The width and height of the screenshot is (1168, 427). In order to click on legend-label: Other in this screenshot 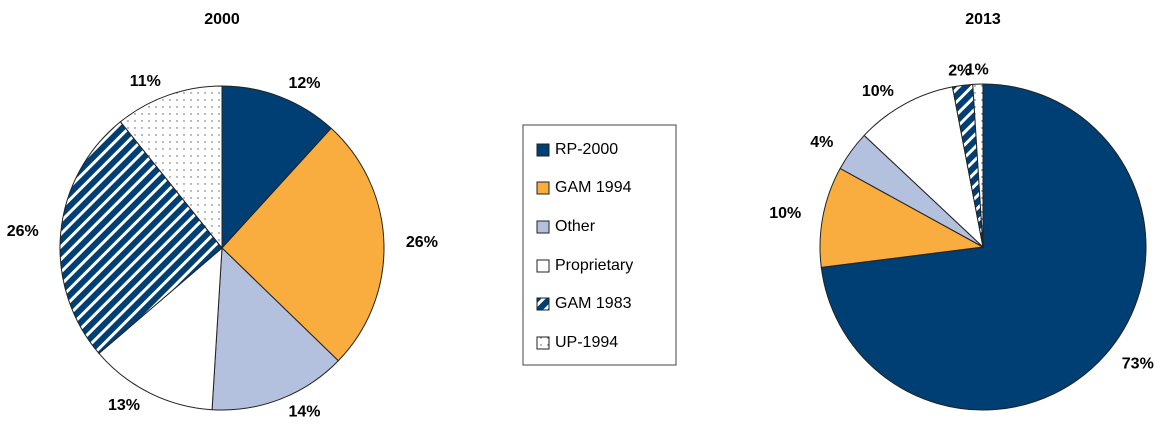, I will do `click(575, 226)`.